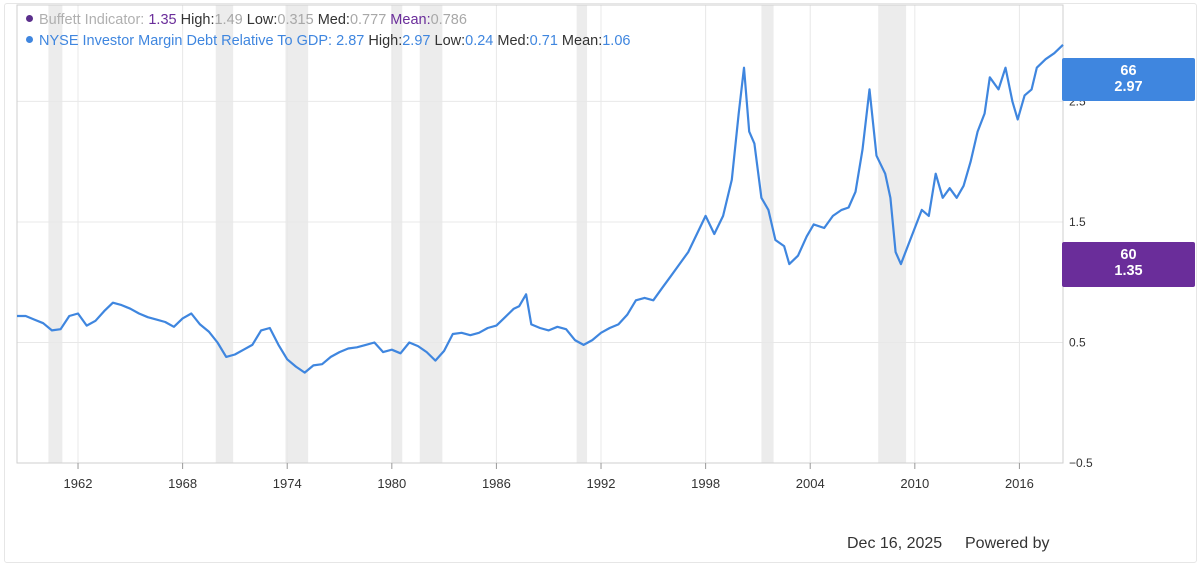 Image resolution: width=1200 pixels, height=565 pixels. What do you see at coordinates (295, 20) in the screenshot?
I see `legend-low-value: 0.315` at bounding box center [295, 20].